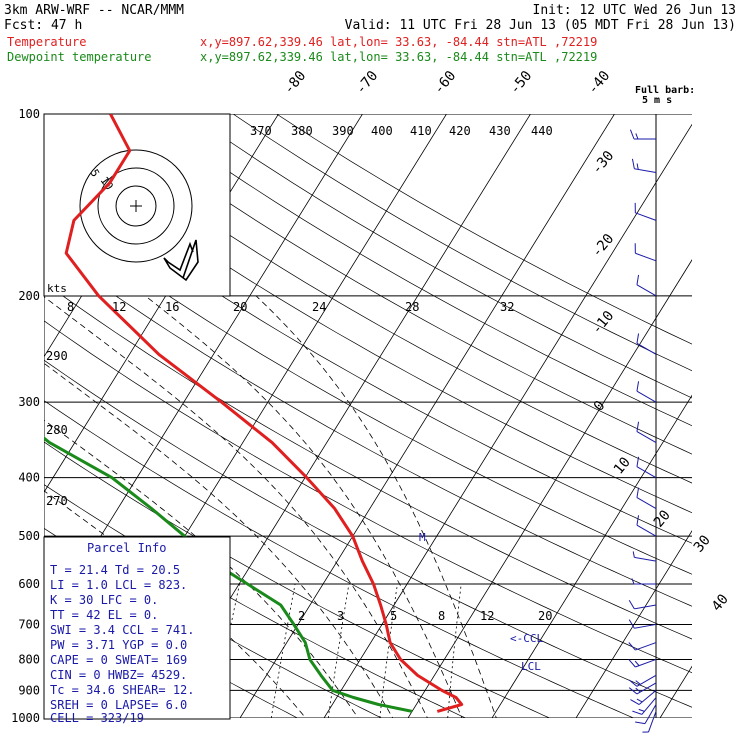 The height and width of the screenshot is (740, 740). I want to click on forecast-hour: Fcst: 47 h, so click(43, 25).